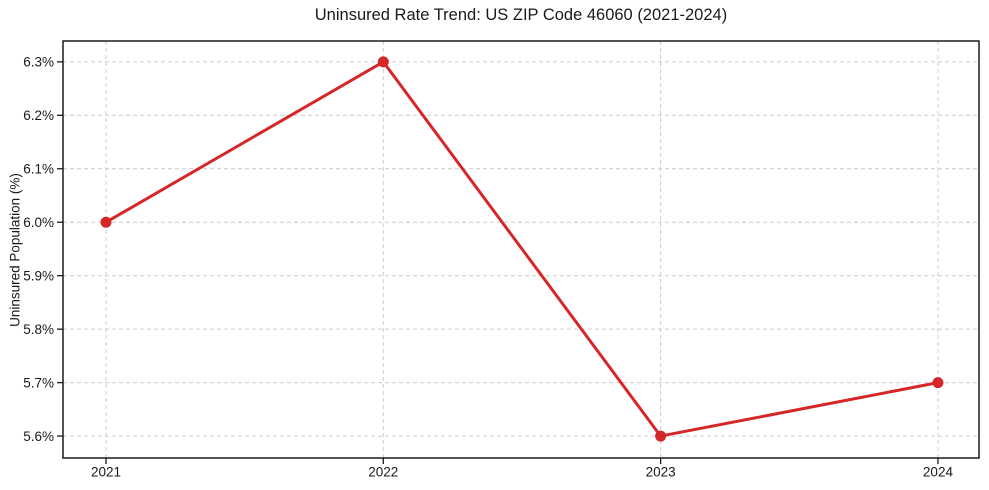 The image size is (989, 490). Describe the element at coordinates (38, 436) in the screenshot. I see `y-tick-label: 5.6%` at that location.